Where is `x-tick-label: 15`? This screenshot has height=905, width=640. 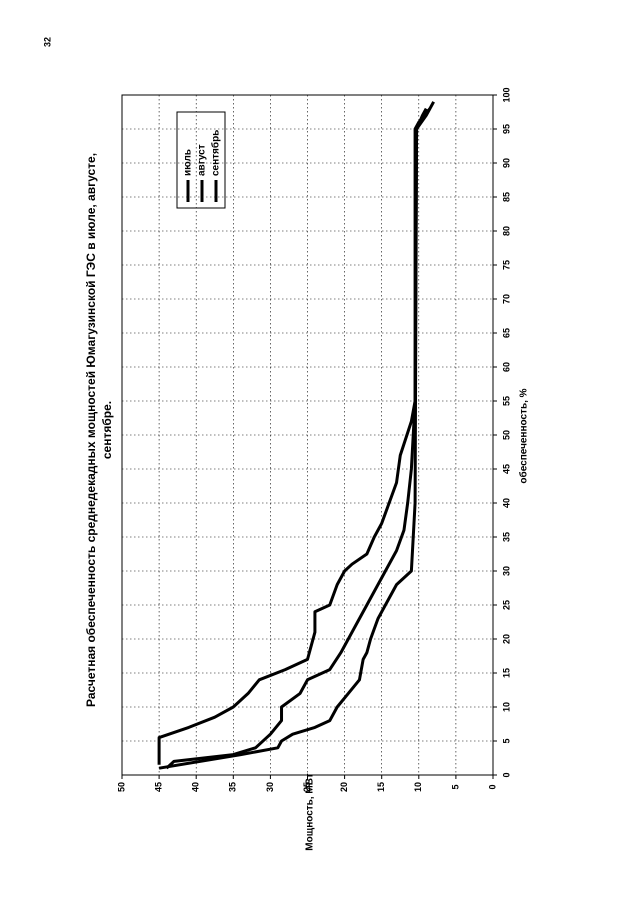 x-tick-label: 15 is located at coordinates (506, 673).